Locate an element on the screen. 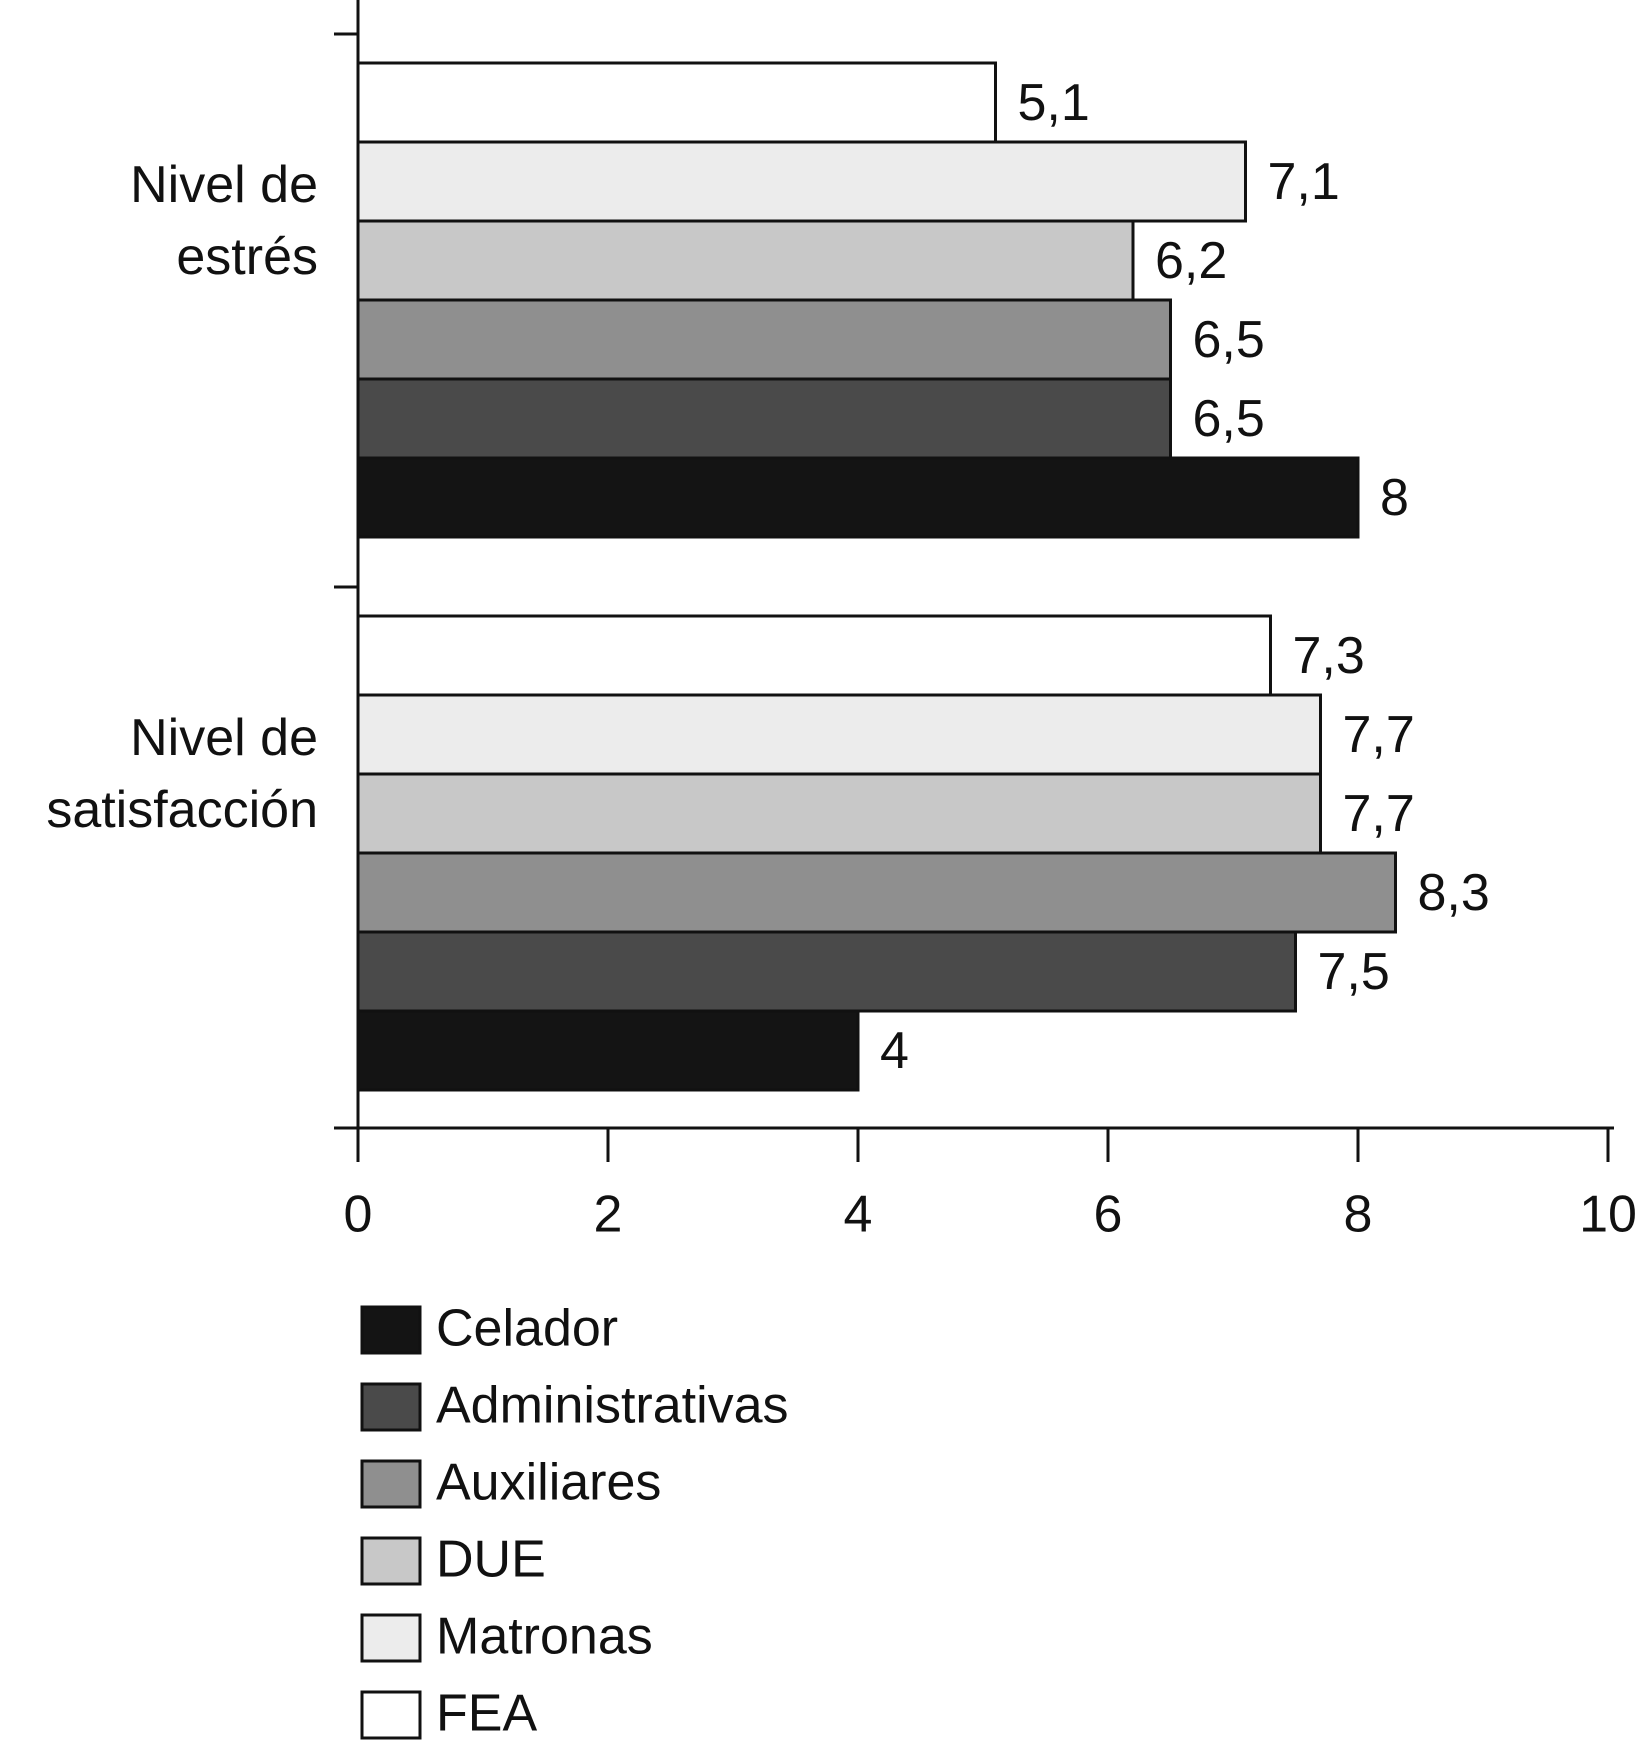 The height and width of the screenshot is (1742, 1642). x-tick-label: 10 is located at coordinates (1608, 1215).